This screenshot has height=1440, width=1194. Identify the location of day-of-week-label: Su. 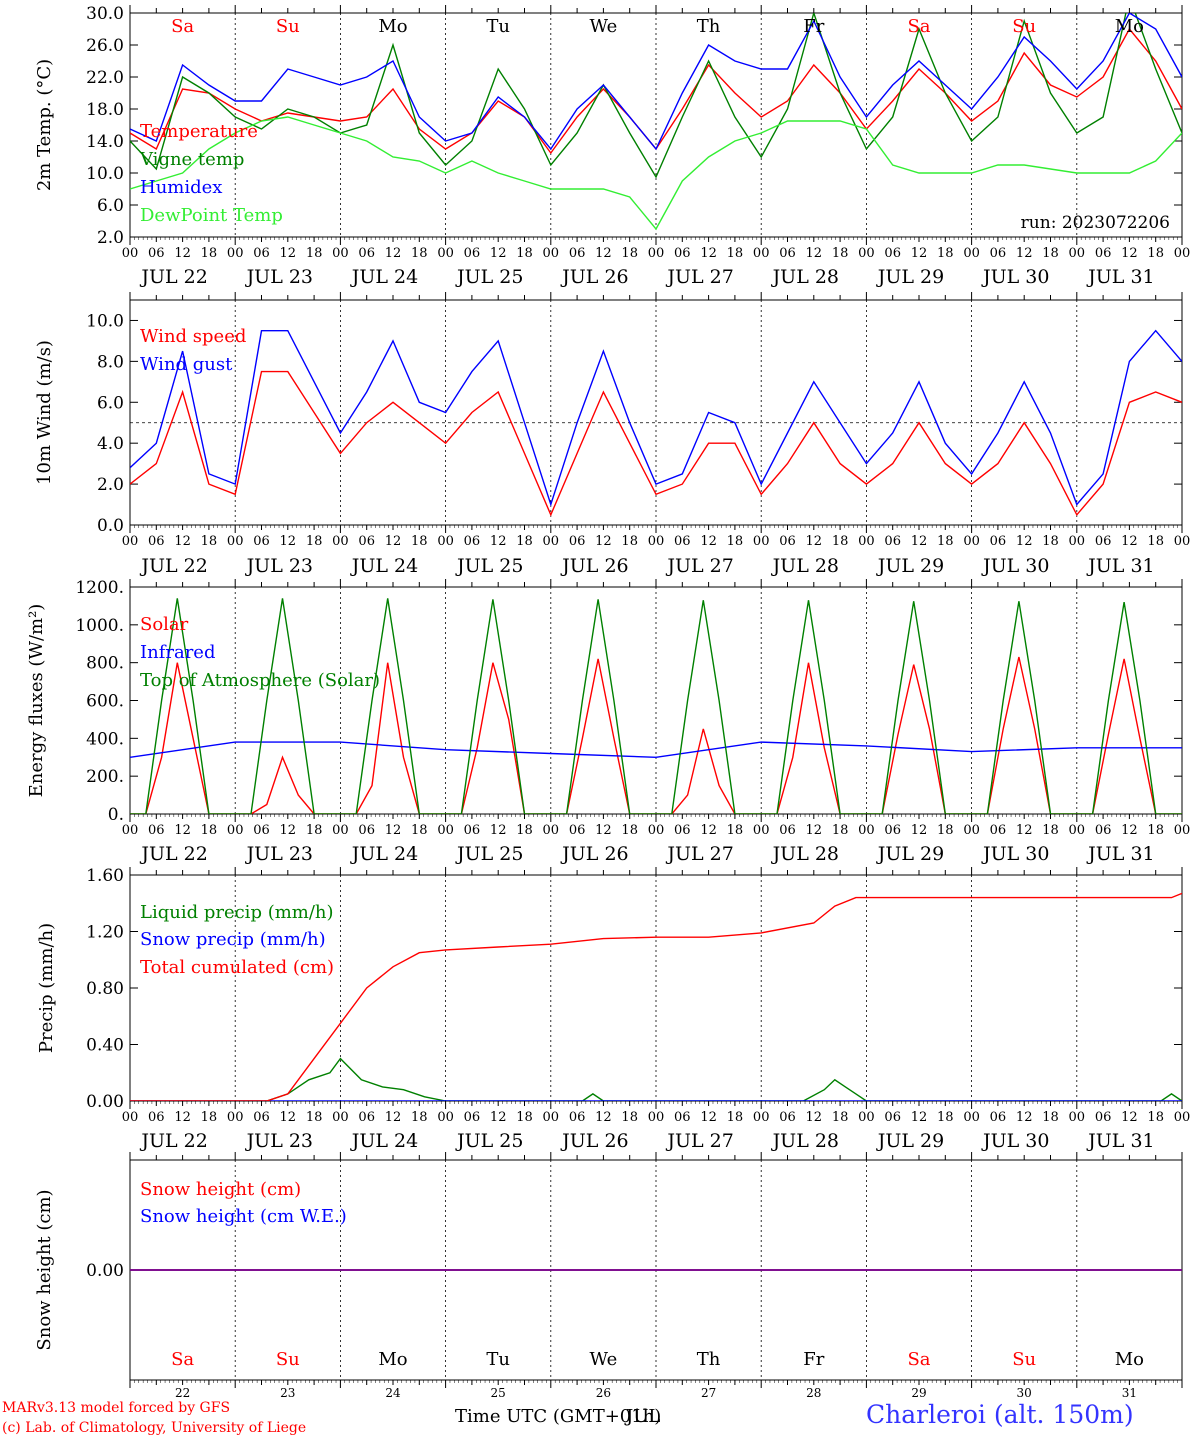
(1024, 1359).